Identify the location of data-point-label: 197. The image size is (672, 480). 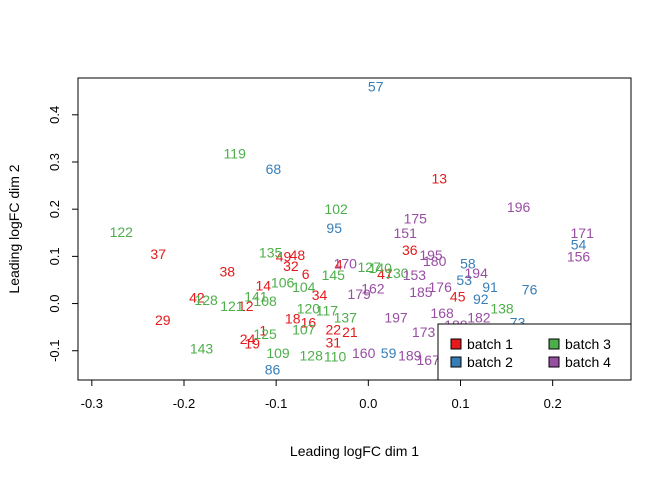
(396, 318).